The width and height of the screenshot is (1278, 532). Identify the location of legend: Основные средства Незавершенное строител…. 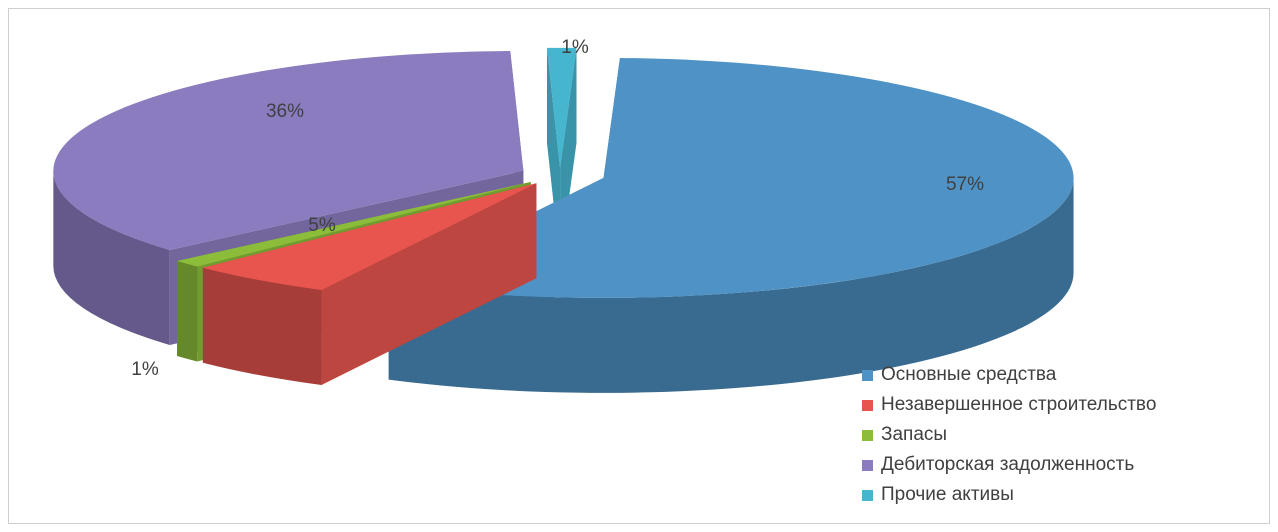
(1009, 435).